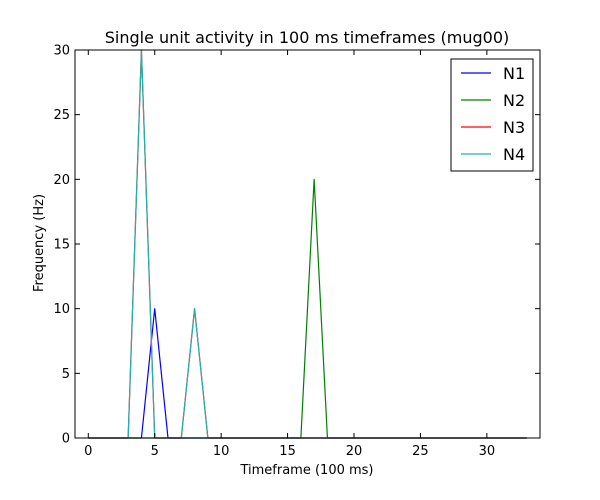 This screenshot has width=600, height=500. Describe the element at coordinates (61, 51) in the screenshot. I see `y-tick-label: 30` at that location.